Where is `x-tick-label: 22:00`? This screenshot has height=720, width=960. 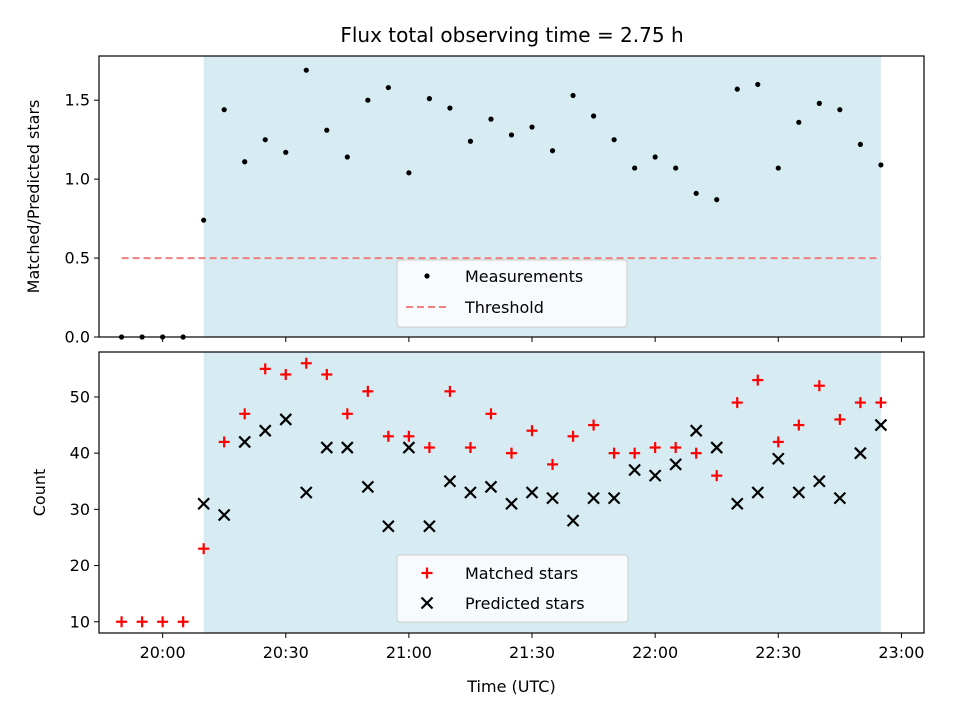 x-tick-label: 22:00 is located at coordinates (655, 652).